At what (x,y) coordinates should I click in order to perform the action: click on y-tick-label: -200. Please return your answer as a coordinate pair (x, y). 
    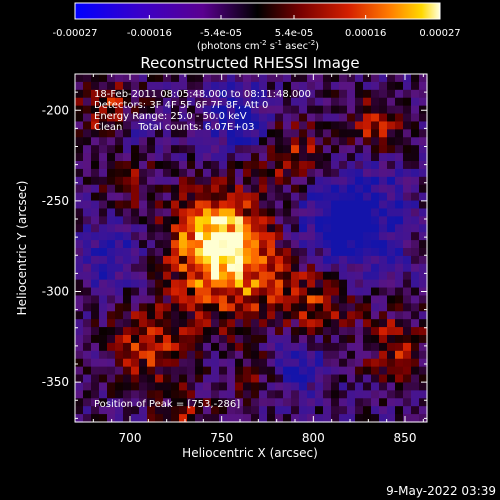
    Looking at the image, I should click on (55, 110).